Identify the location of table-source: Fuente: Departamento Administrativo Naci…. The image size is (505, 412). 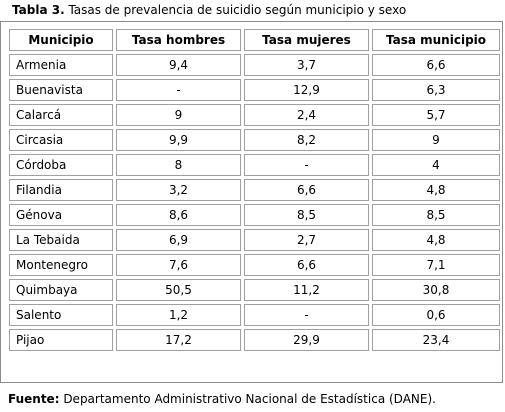
(222, 399).